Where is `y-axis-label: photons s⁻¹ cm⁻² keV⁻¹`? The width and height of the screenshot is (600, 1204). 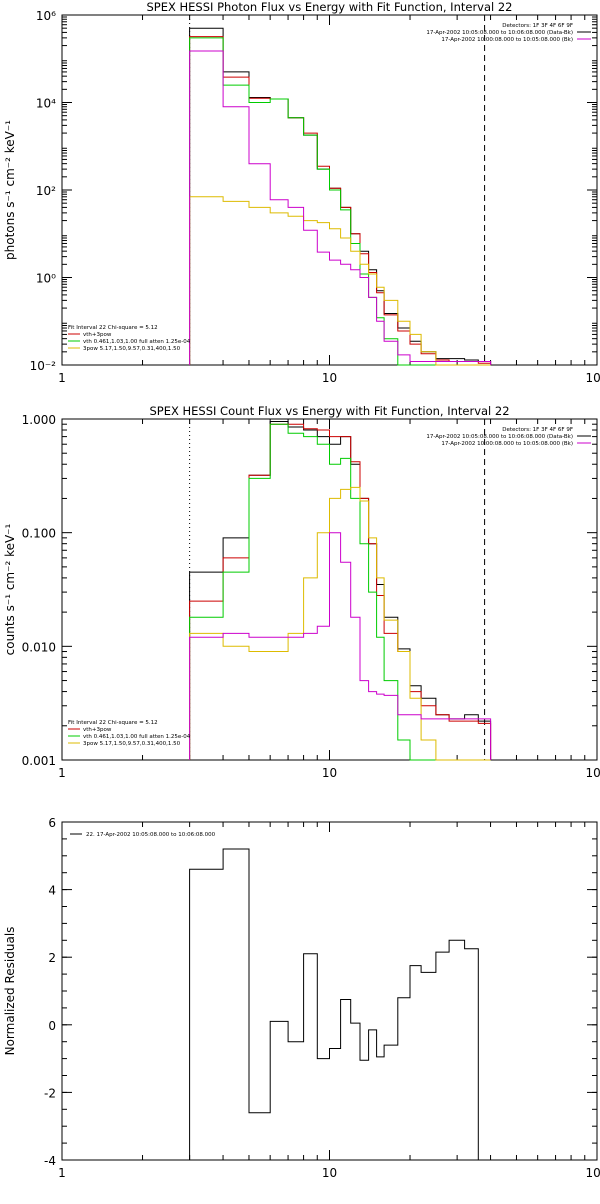 y-axis-label: photons s⁻¹ cm⁻² keV⁻¹ is located at coordinates (10, 190).